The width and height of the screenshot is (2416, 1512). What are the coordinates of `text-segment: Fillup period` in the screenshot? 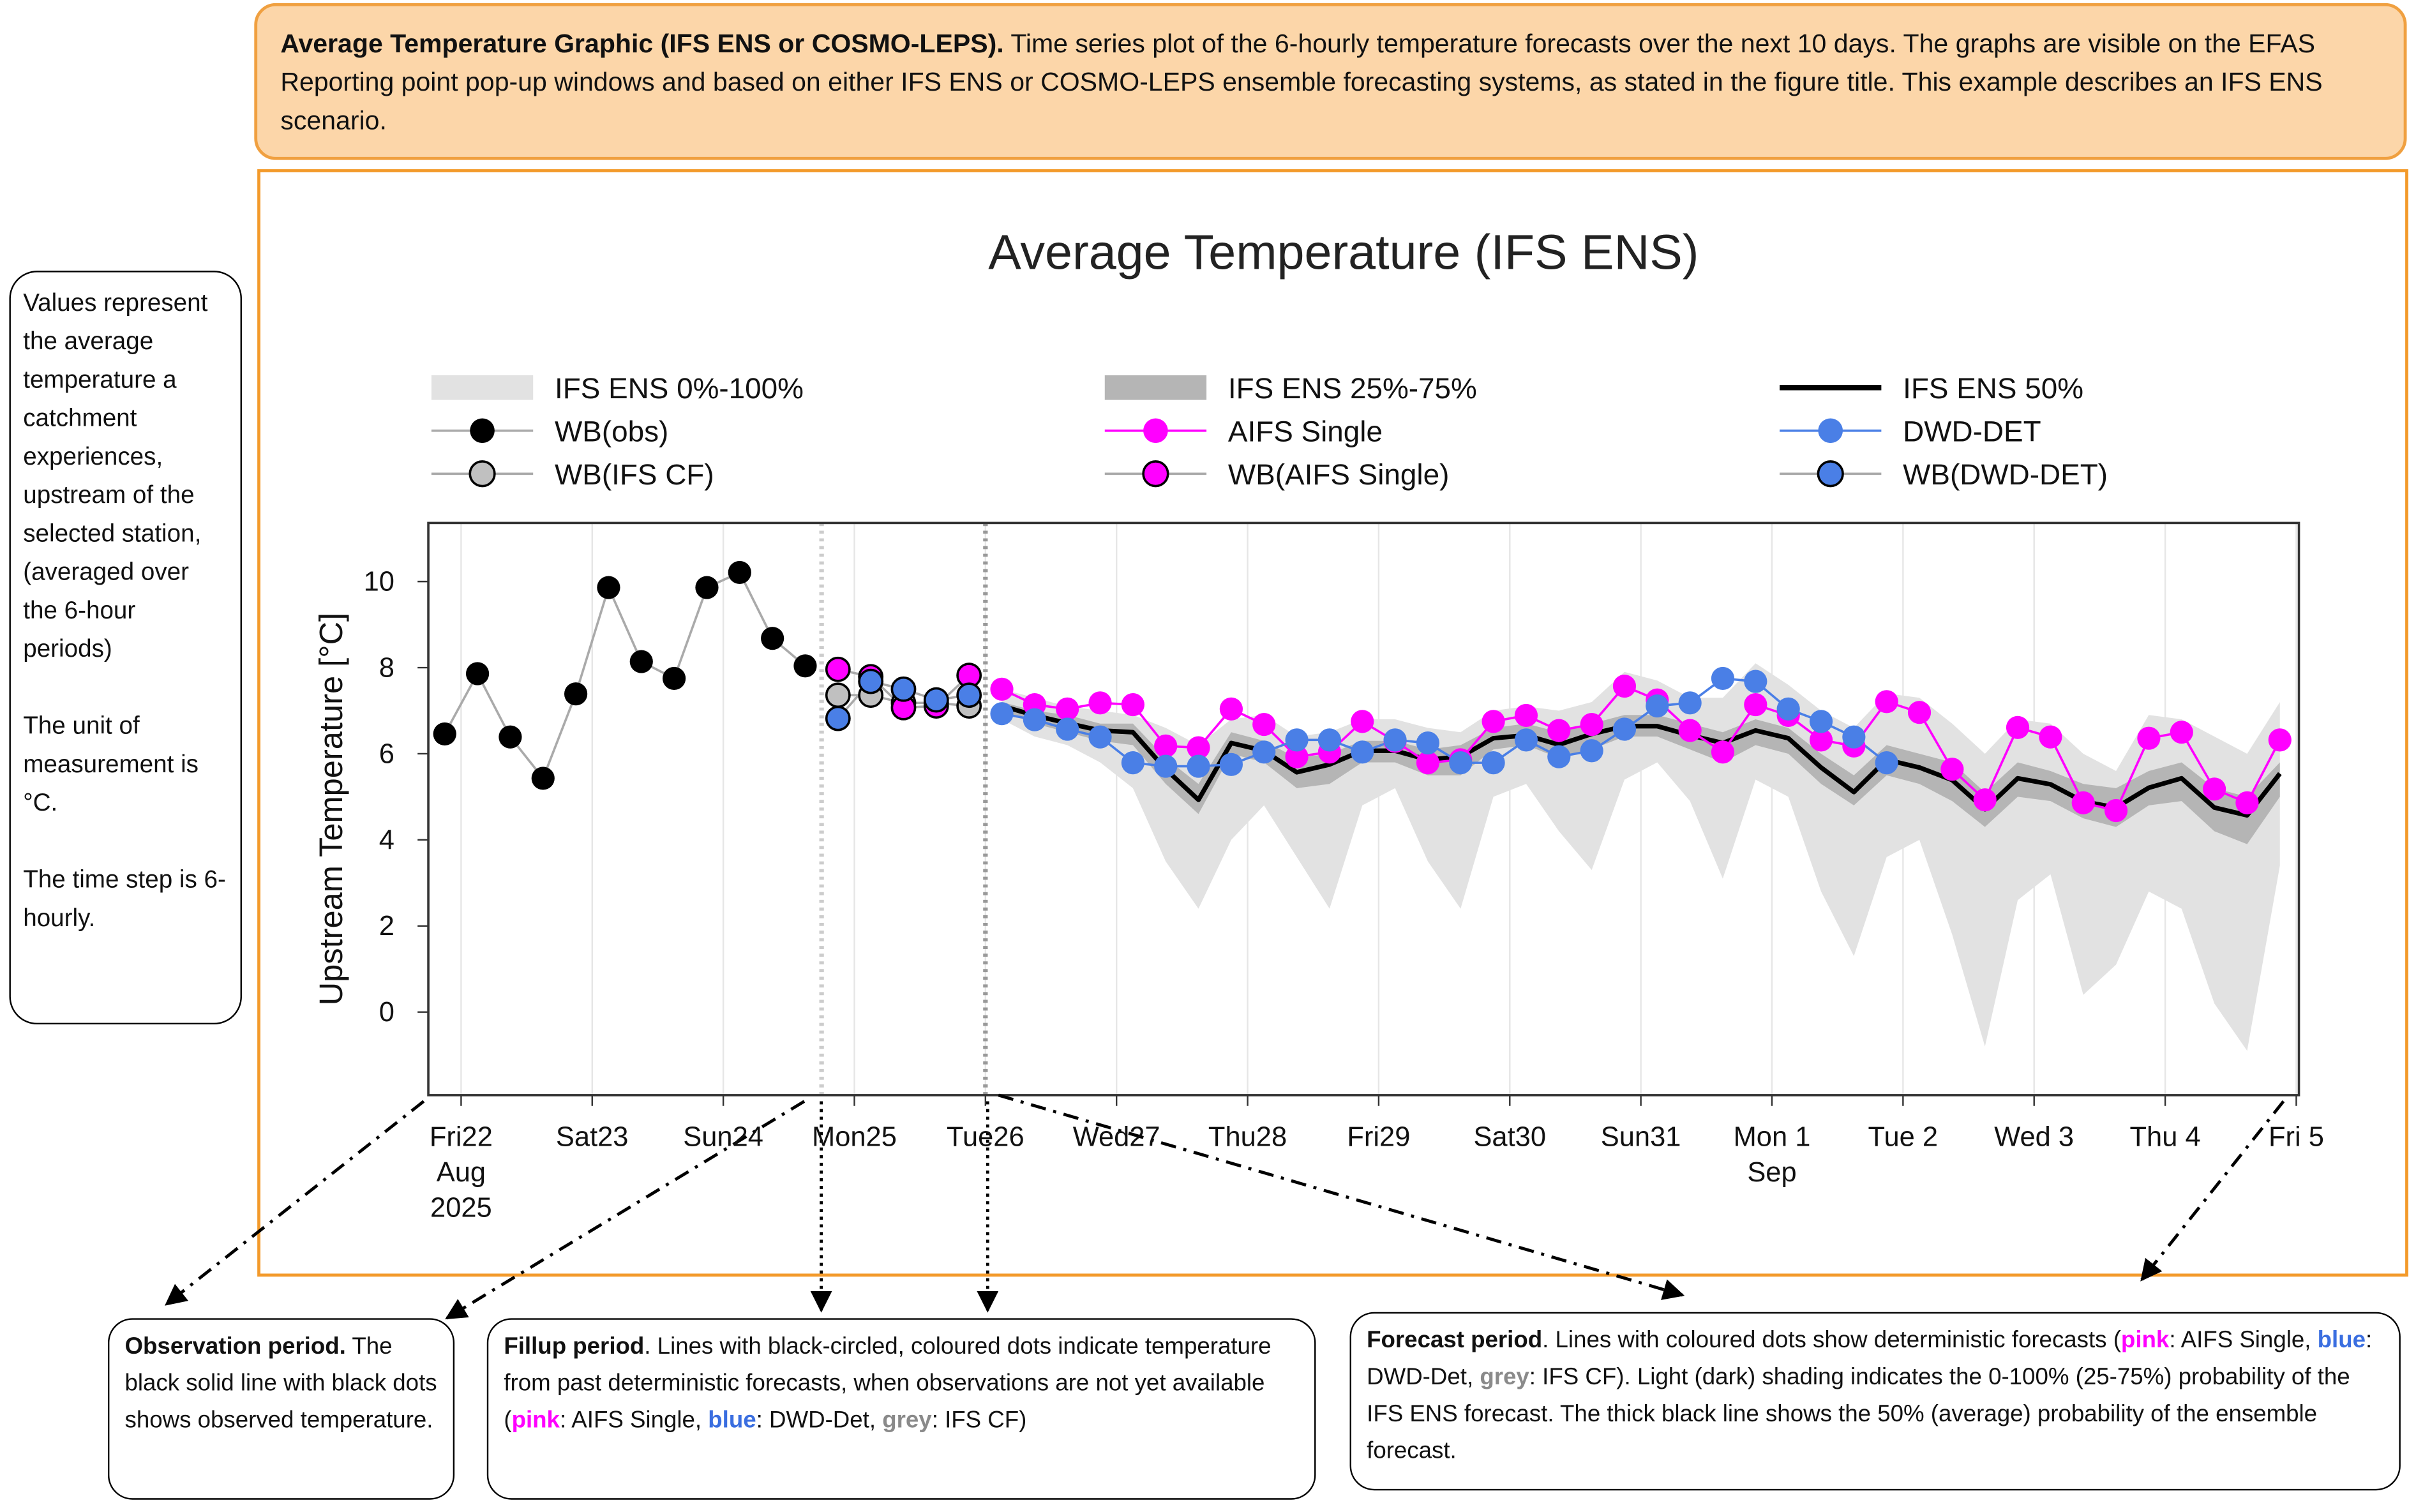 It's located at (574, 1346).